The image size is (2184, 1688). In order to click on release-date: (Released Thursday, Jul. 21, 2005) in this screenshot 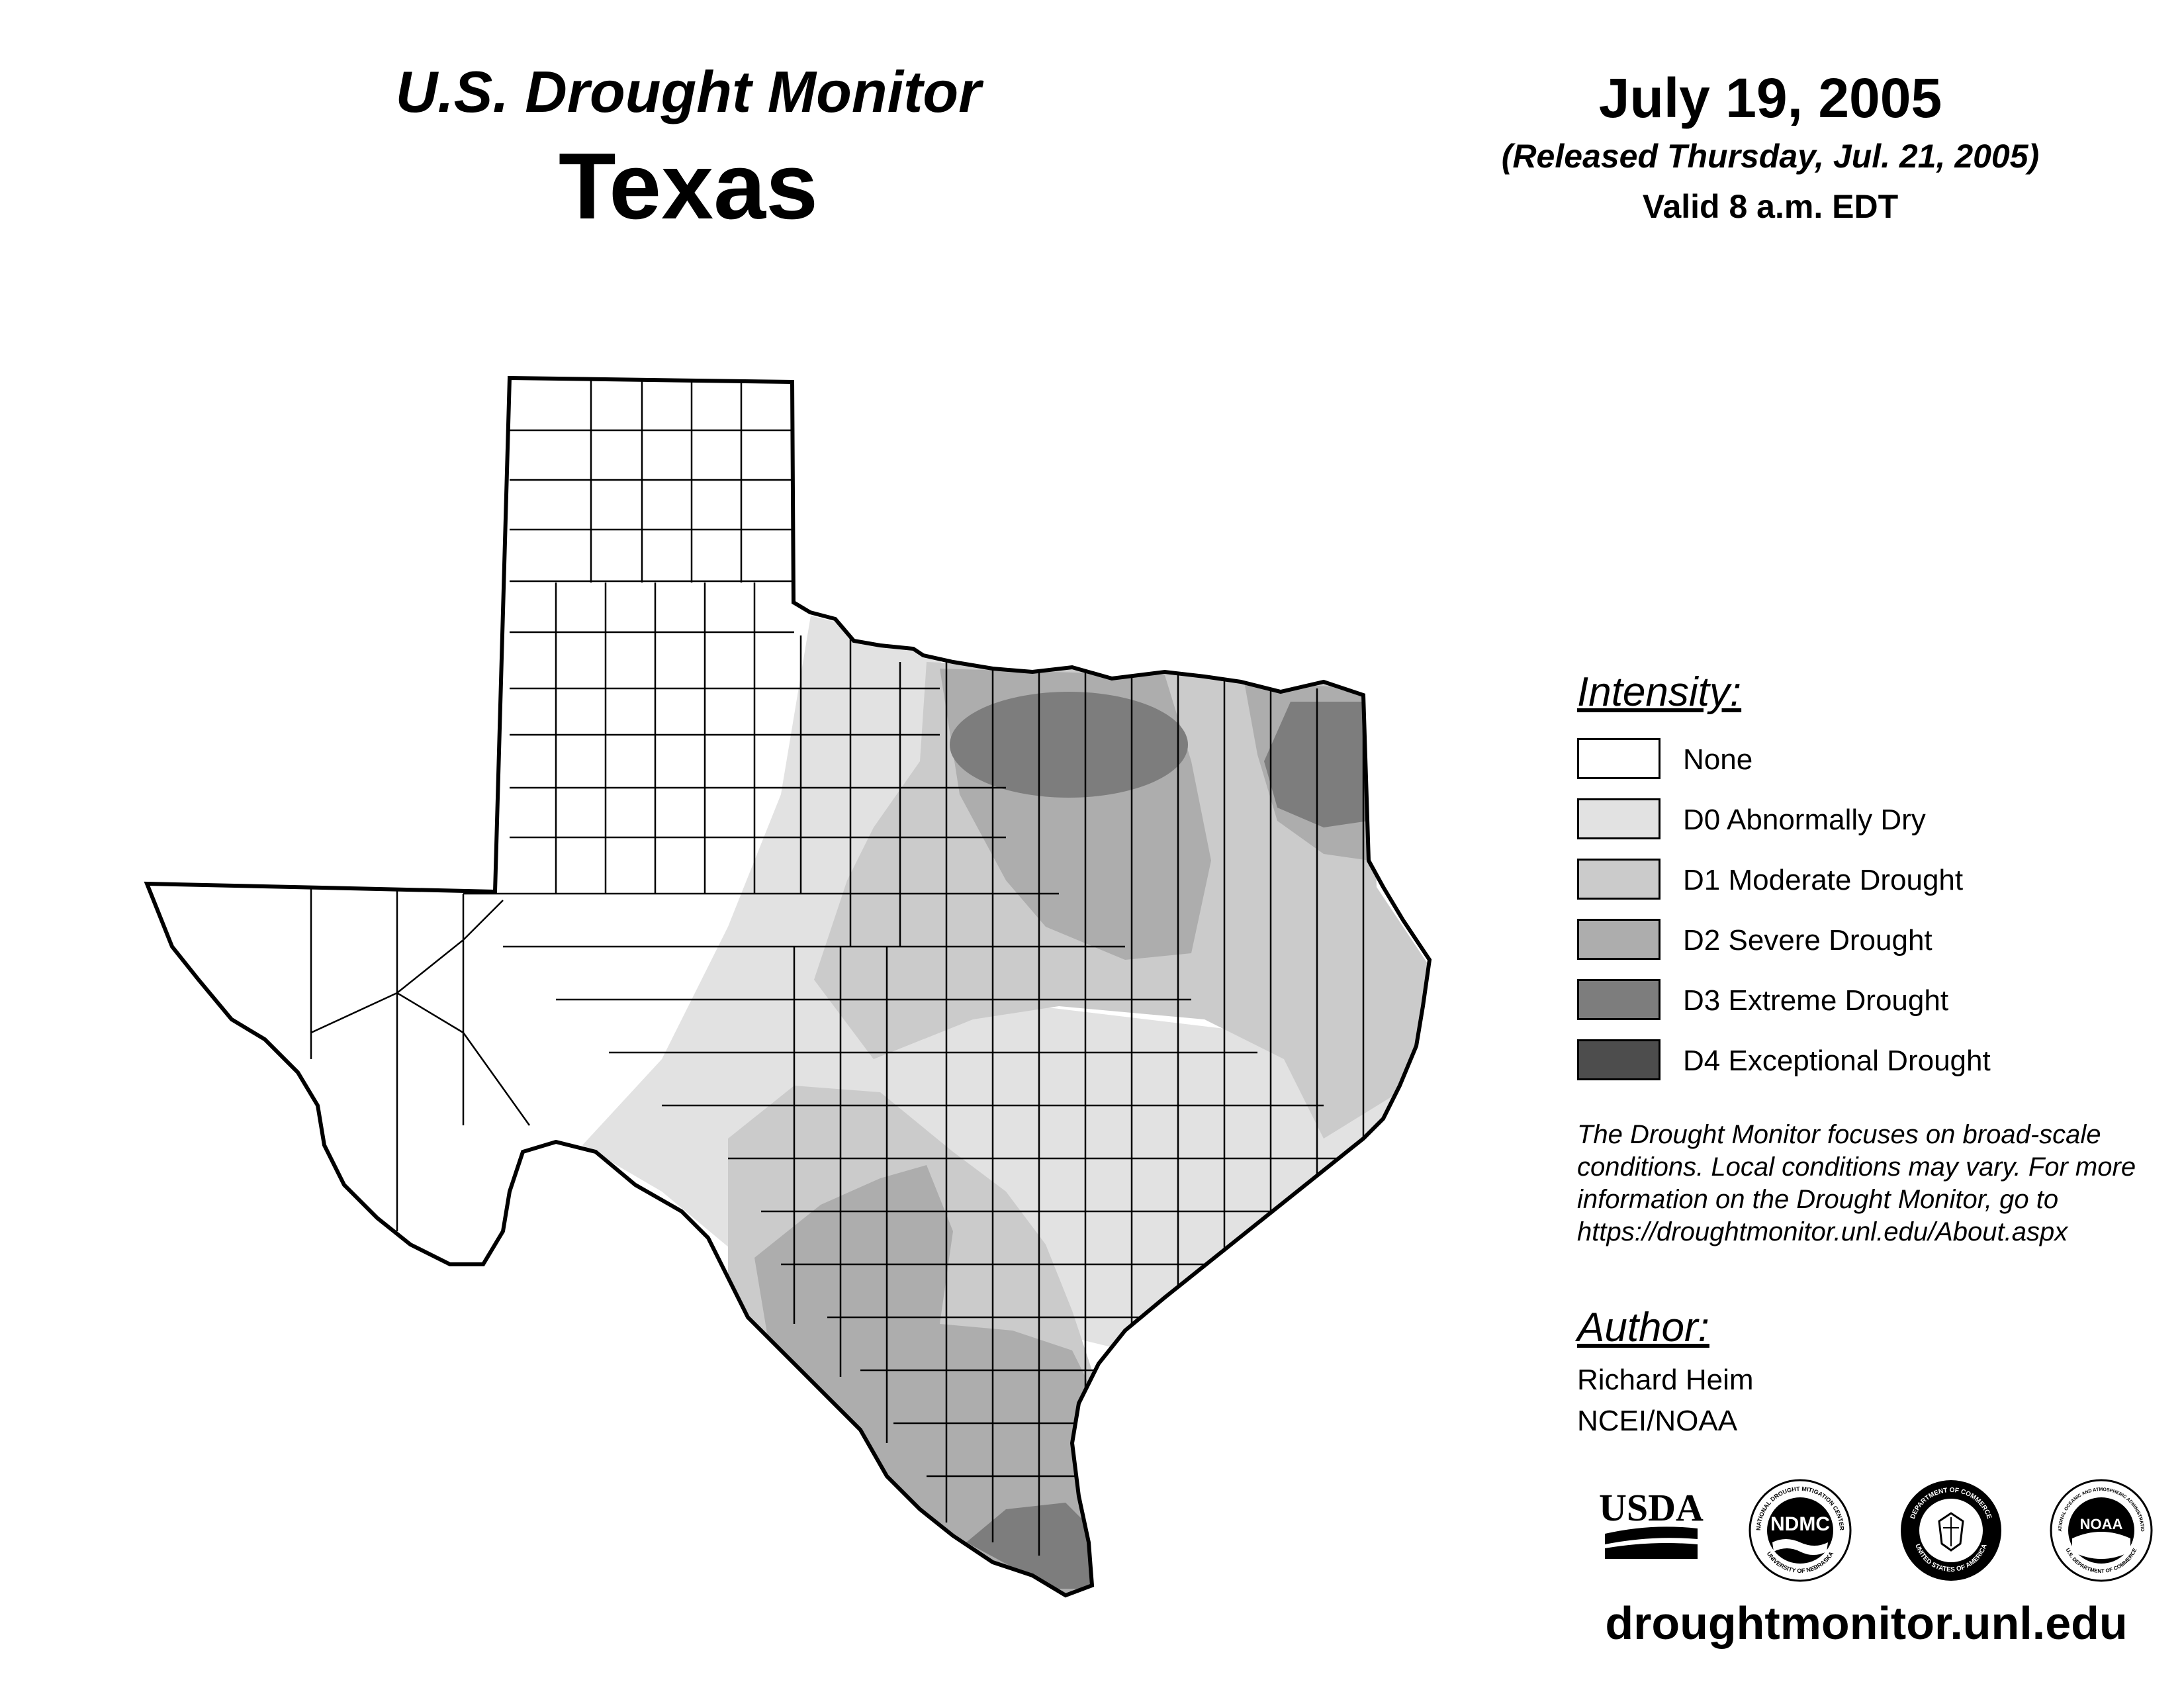, I will do `click(1770, 156)`.